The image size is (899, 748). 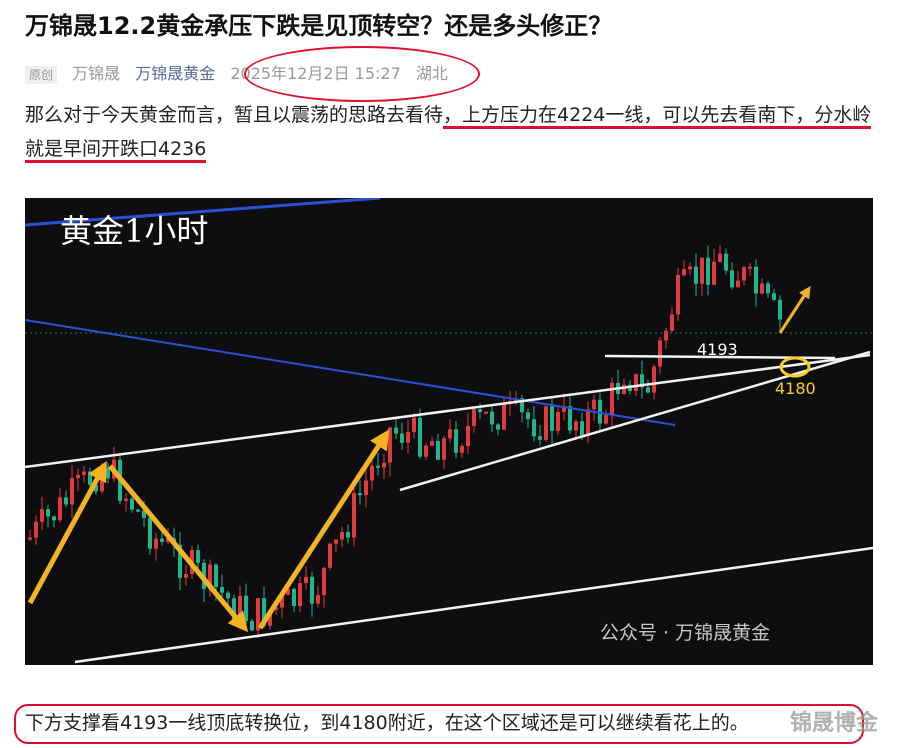 I want to click on level-label: 4193, so click(x=717, y=349).